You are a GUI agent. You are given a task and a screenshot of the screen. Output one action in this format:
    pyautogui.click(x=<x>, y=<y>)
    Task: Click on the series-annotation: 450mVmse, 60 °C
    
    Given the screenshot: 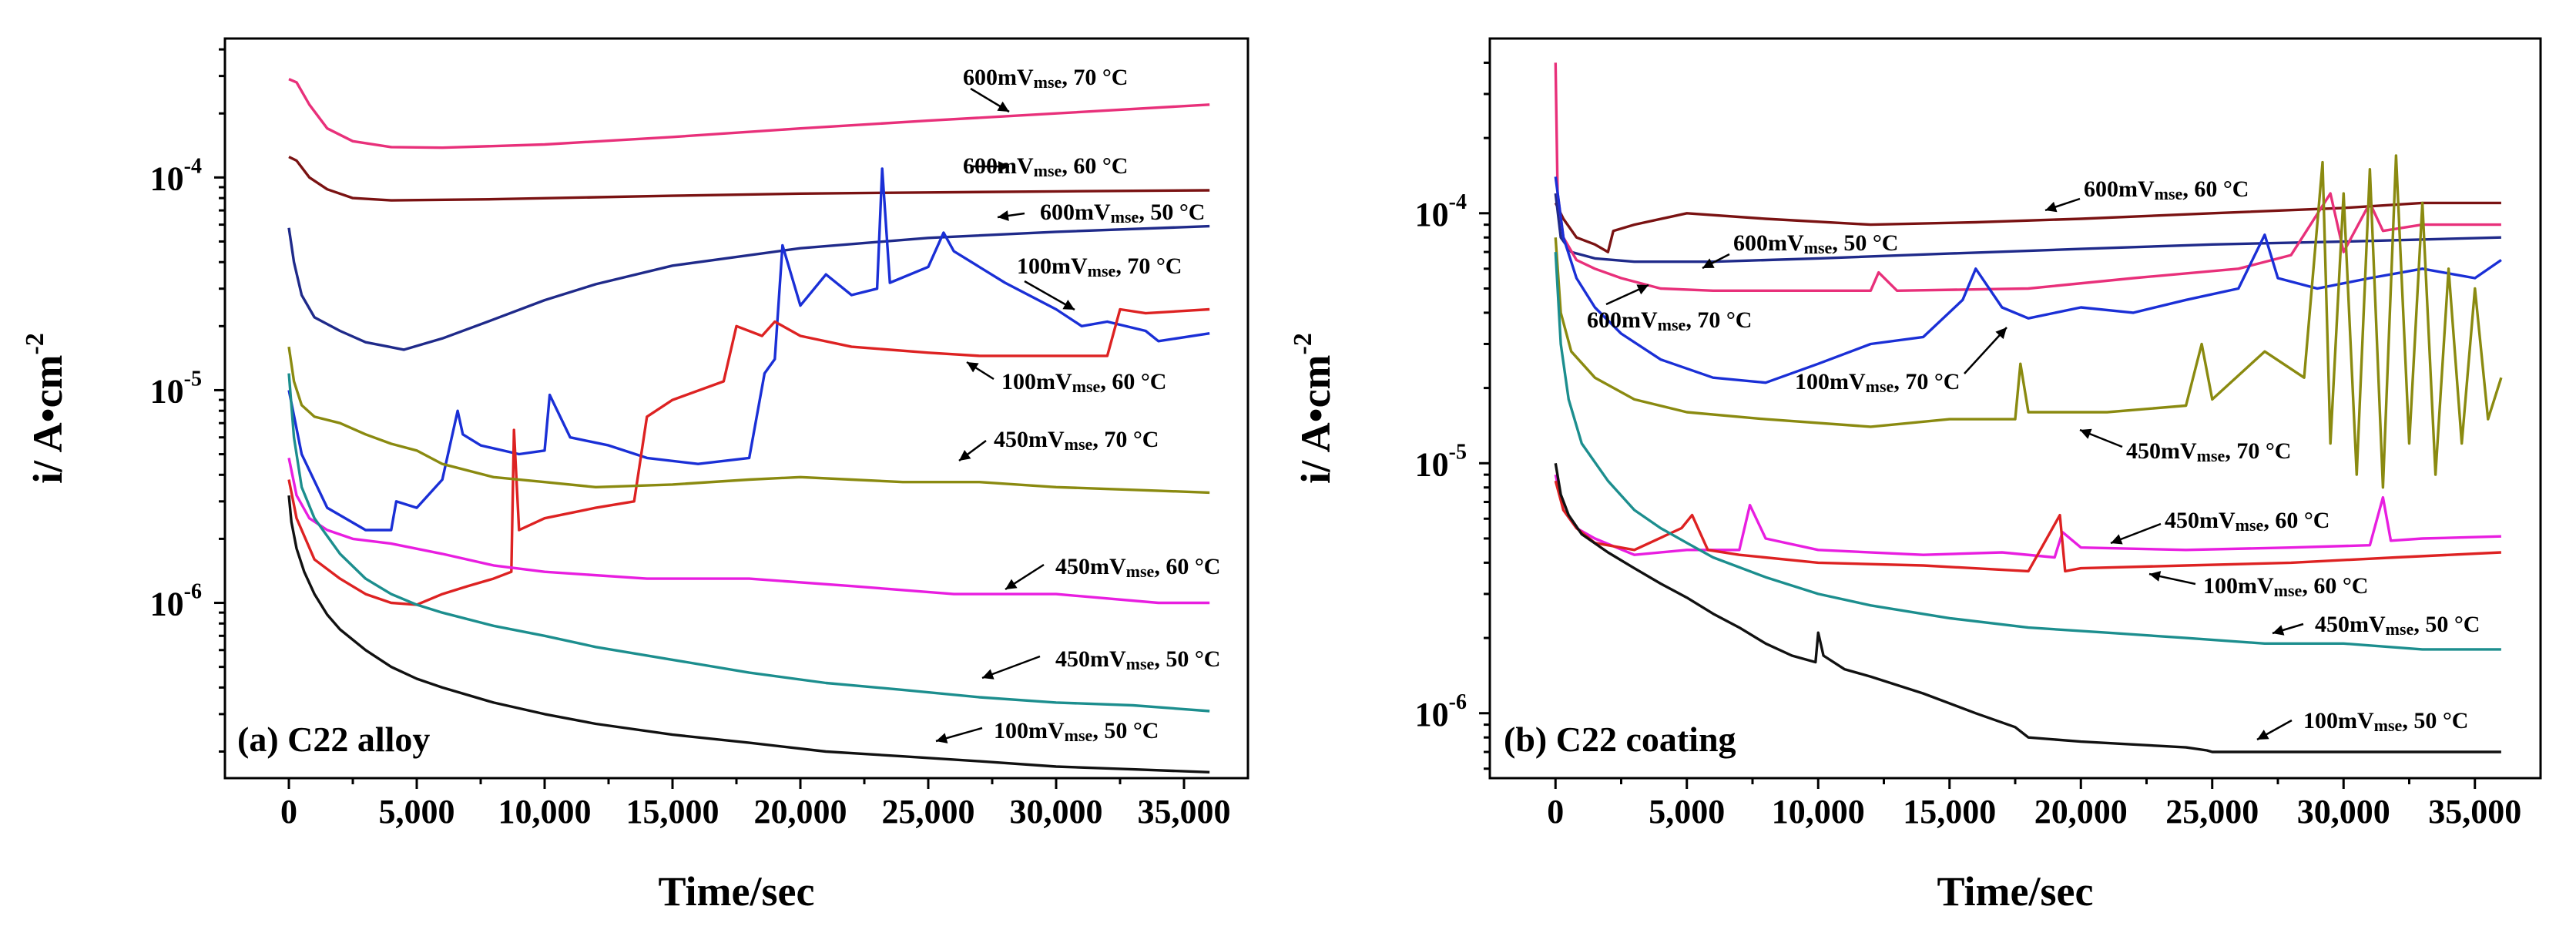 What is the action you would take?
    pyautogui.click(x=1137, y=568)
    